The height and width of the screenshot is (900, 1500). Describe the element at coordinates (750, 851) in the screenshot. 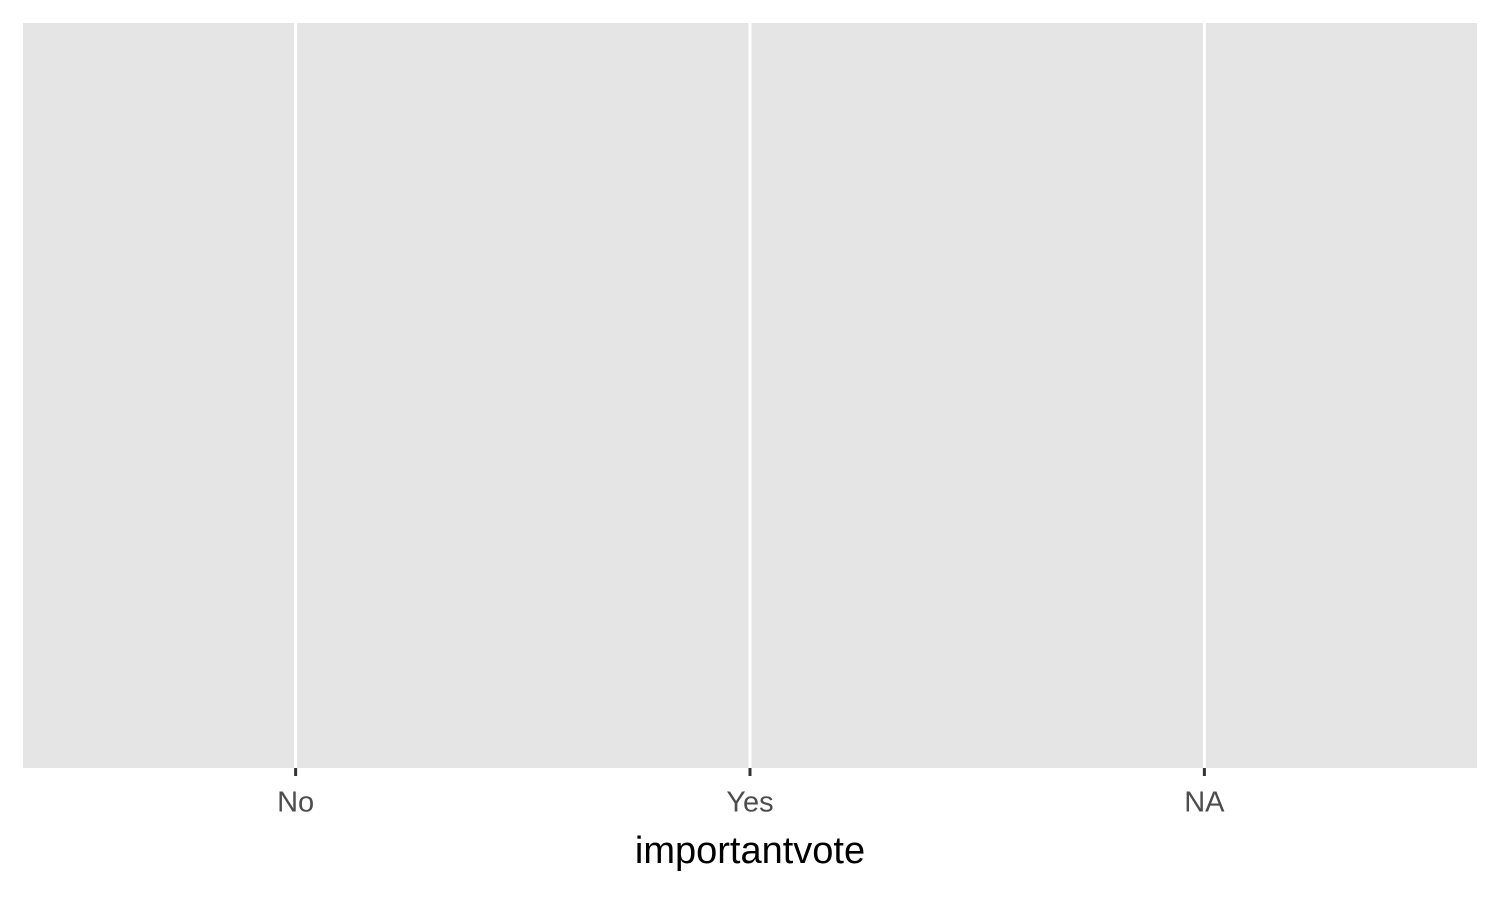

I see `x-axis-title: importantvote` at that location.